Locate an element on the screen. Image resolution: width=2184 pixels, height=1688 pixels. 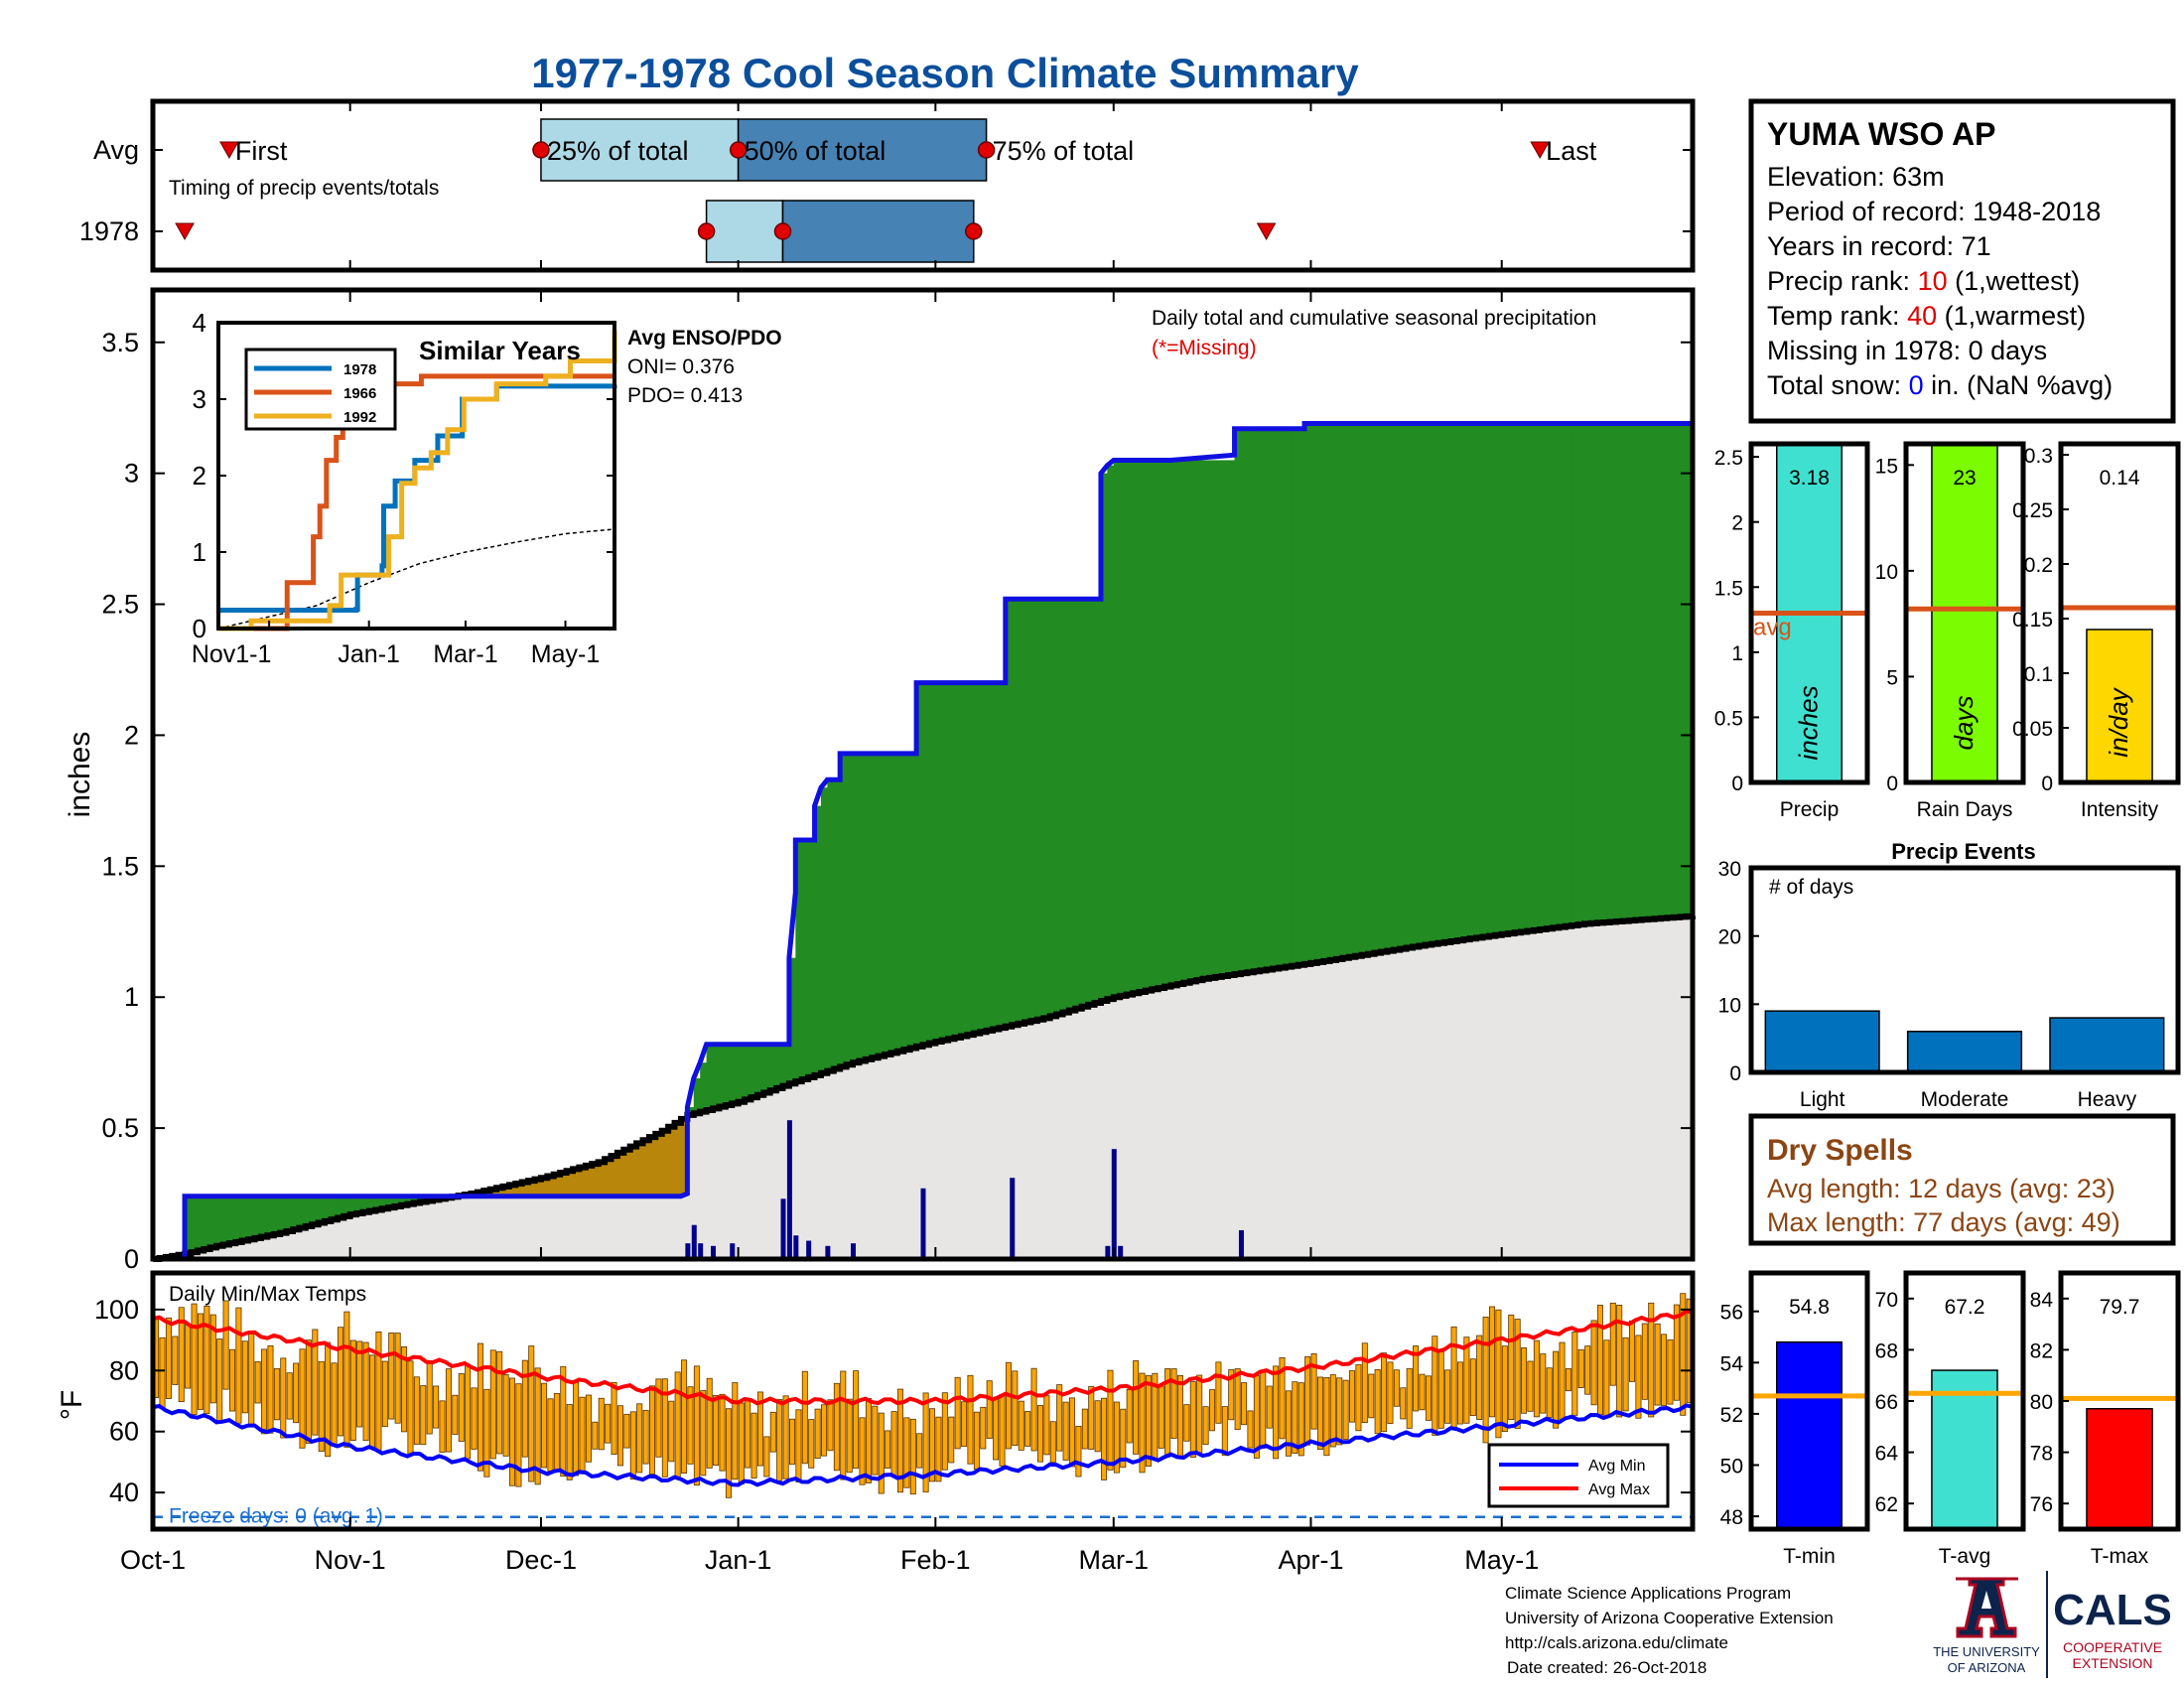
mini-unit-label: inches is located at coordinates (1809, 722).